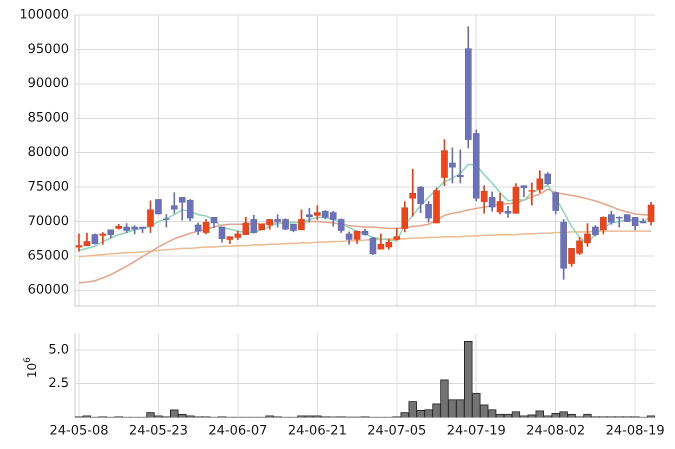 This screenshot has width=675, height=449. I want to click on y-tick-label: 80000, so click(48, 152).